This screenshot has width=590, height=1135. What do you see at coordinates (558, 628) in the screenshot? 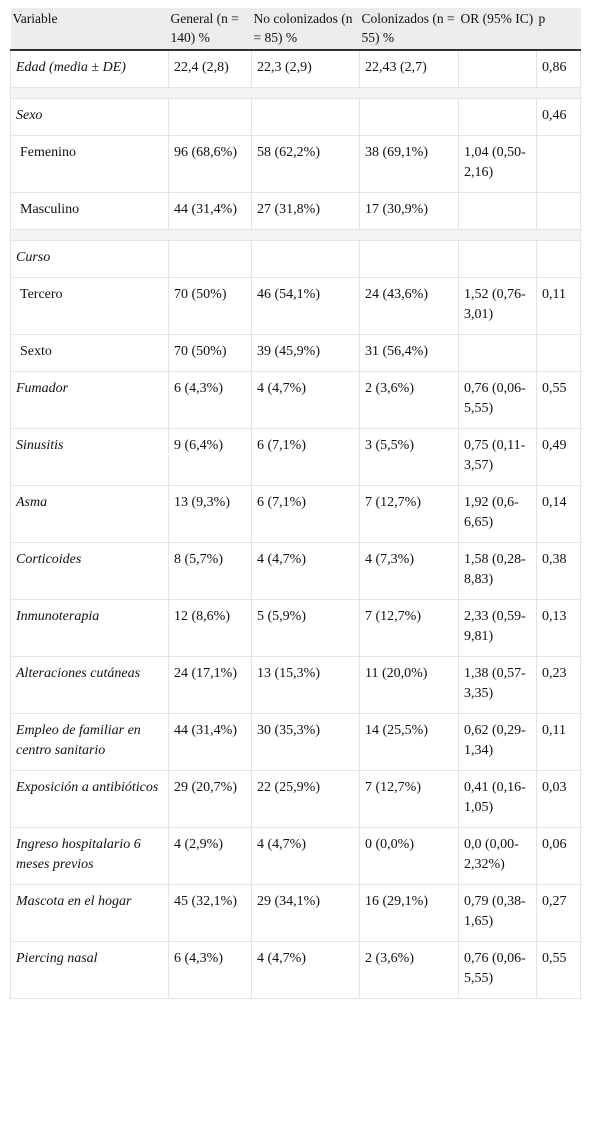
I see `value-cell: 0,13` at bounding box center [558, 628].